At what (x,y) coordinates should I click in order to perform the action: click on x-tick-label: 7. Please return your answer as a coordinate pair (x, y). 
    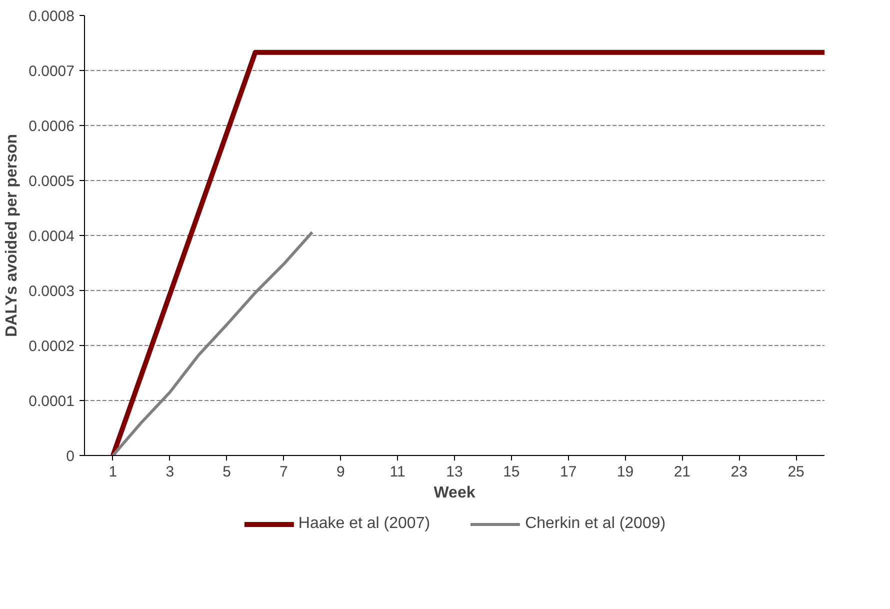
    Looking at the image, I should click on (284, 472).